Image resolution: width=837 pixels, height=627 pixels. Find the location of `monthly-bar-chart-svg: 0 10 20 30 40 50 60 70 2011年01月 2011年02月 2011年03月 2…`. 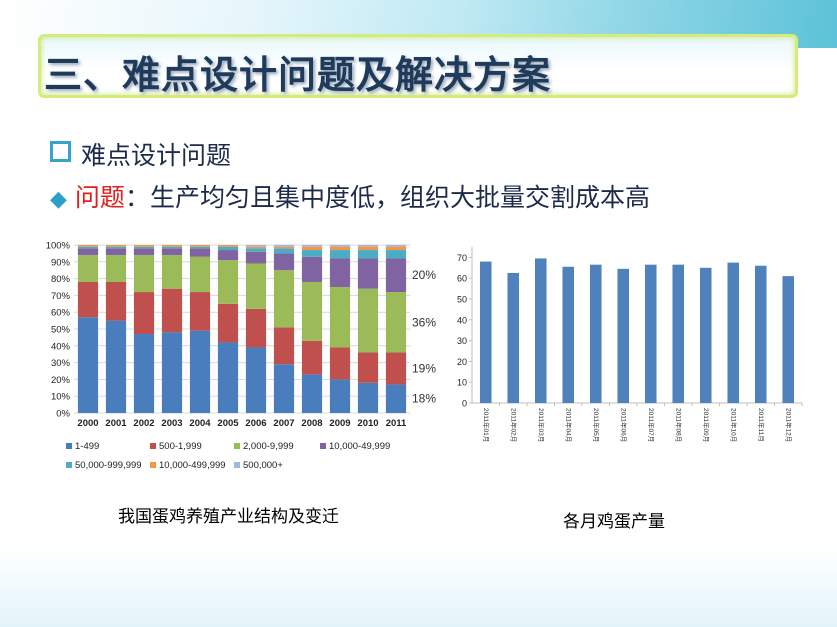

monthly-bar-chart-svg: 0 10 20 30 40 50 60 70 2011年01月 2011年02月 2011年03月 2… is located at coordinates (630, 344).